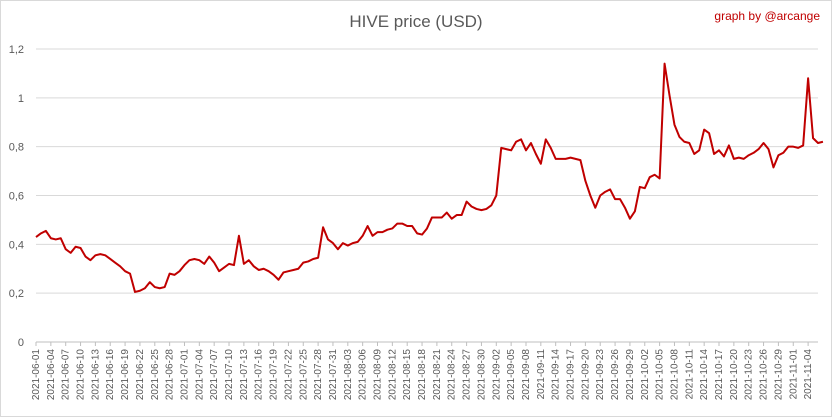 The height and width of the screenshot is (417, 832). Describe the element at coordinates (16, 148) in the screenshot. I see `y-tick-label: 0,8` at that location.